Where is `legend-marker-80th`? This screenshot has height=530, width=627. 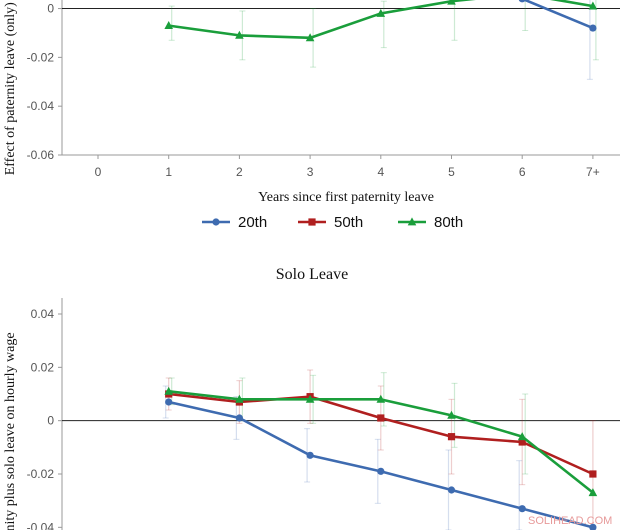 legend-marker-80th is located at coordinates (412, 221).